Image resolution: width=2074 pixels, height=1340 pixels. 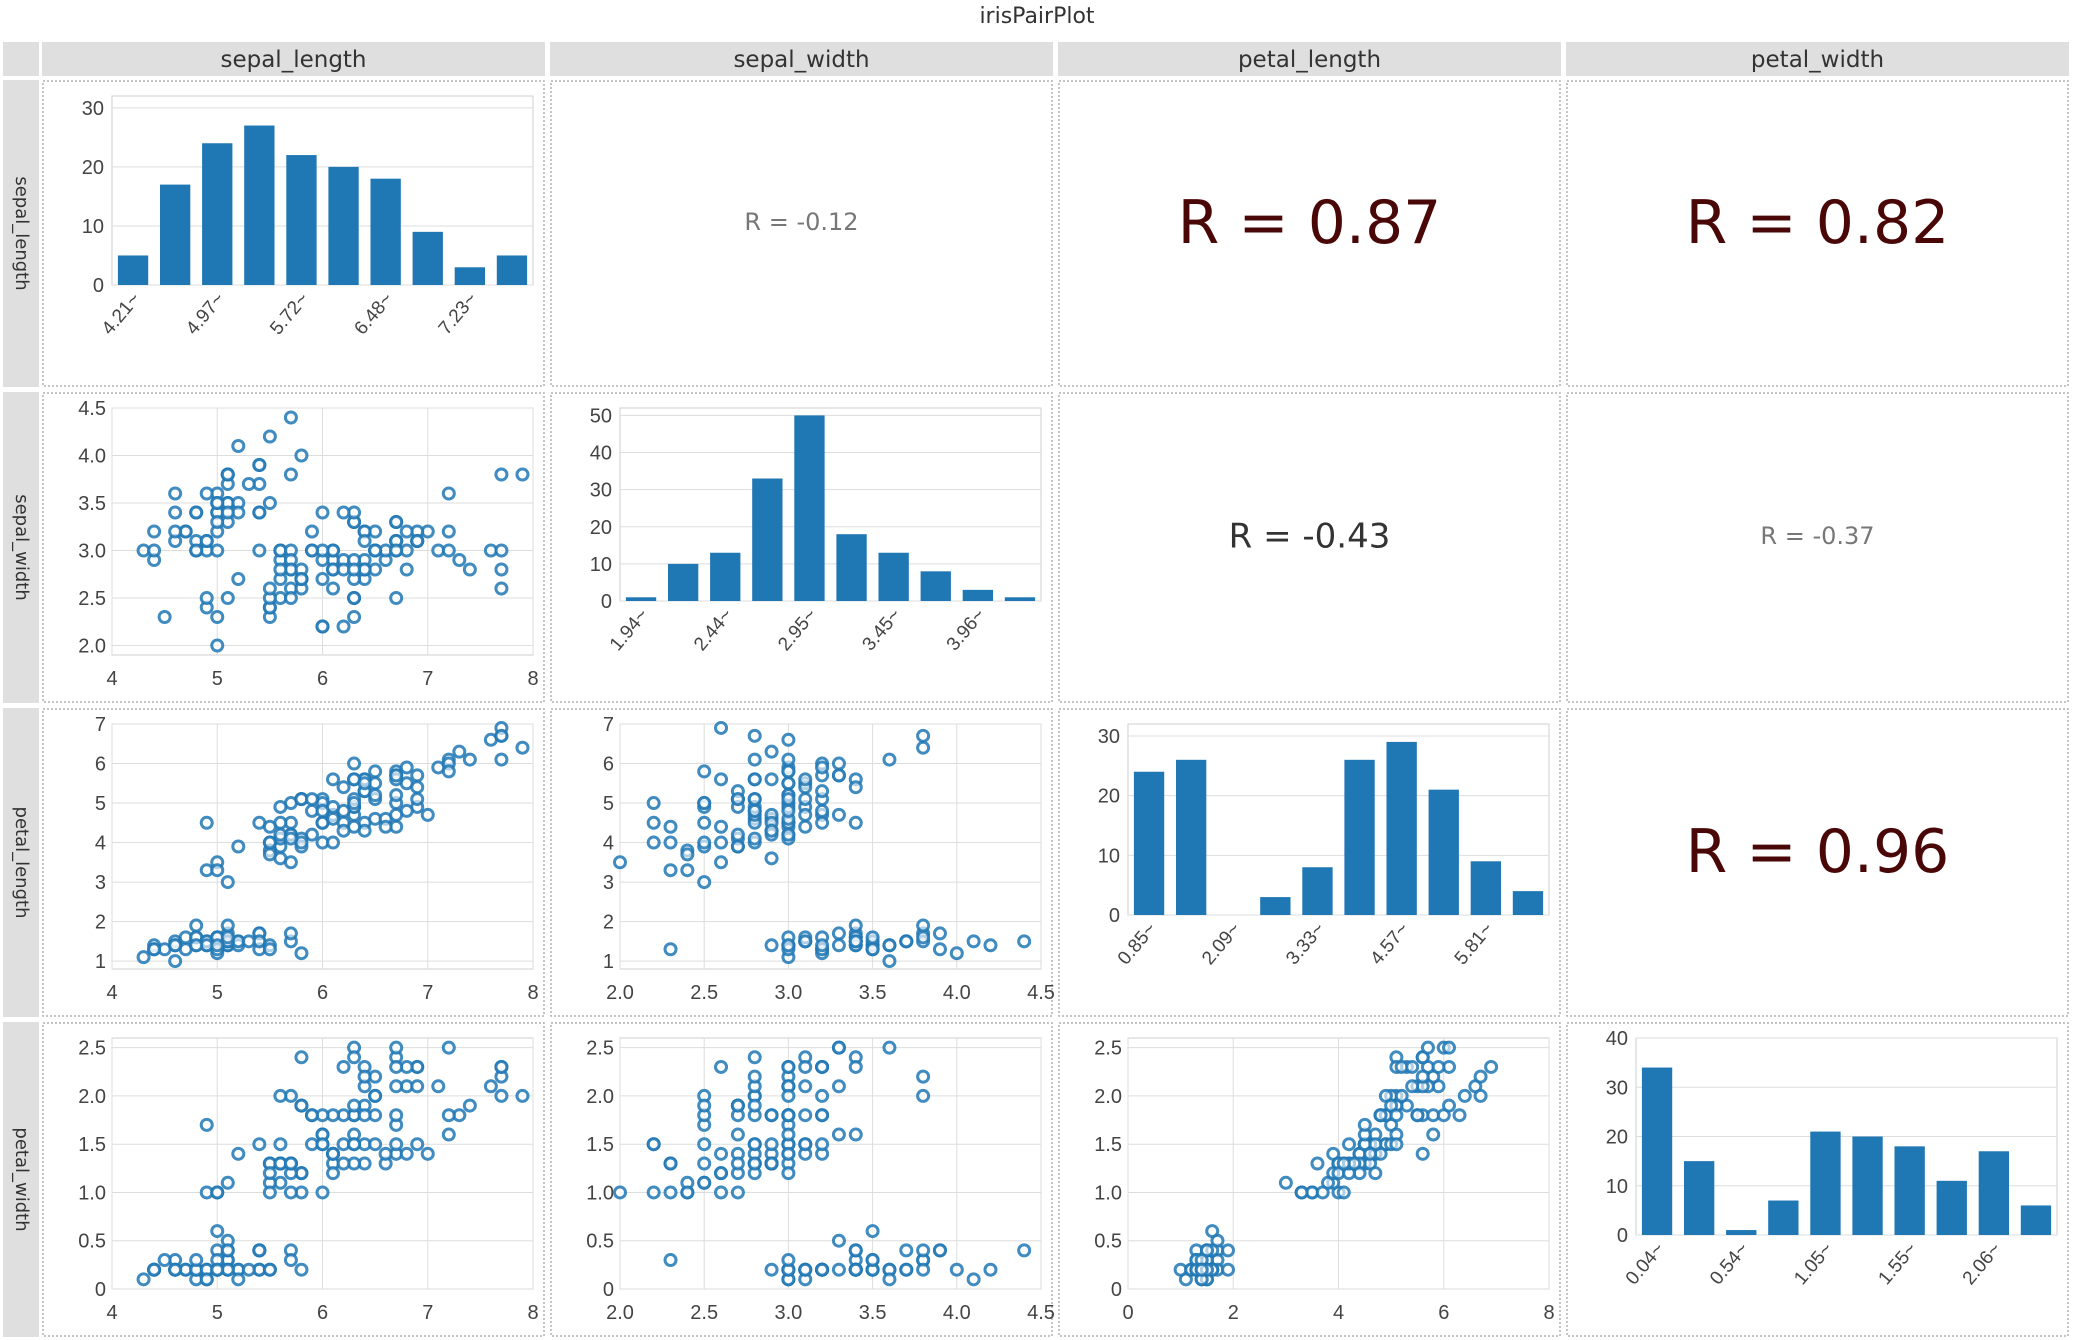 I want to click on y-tick-label: 3.5, so click(x=92, y=504).